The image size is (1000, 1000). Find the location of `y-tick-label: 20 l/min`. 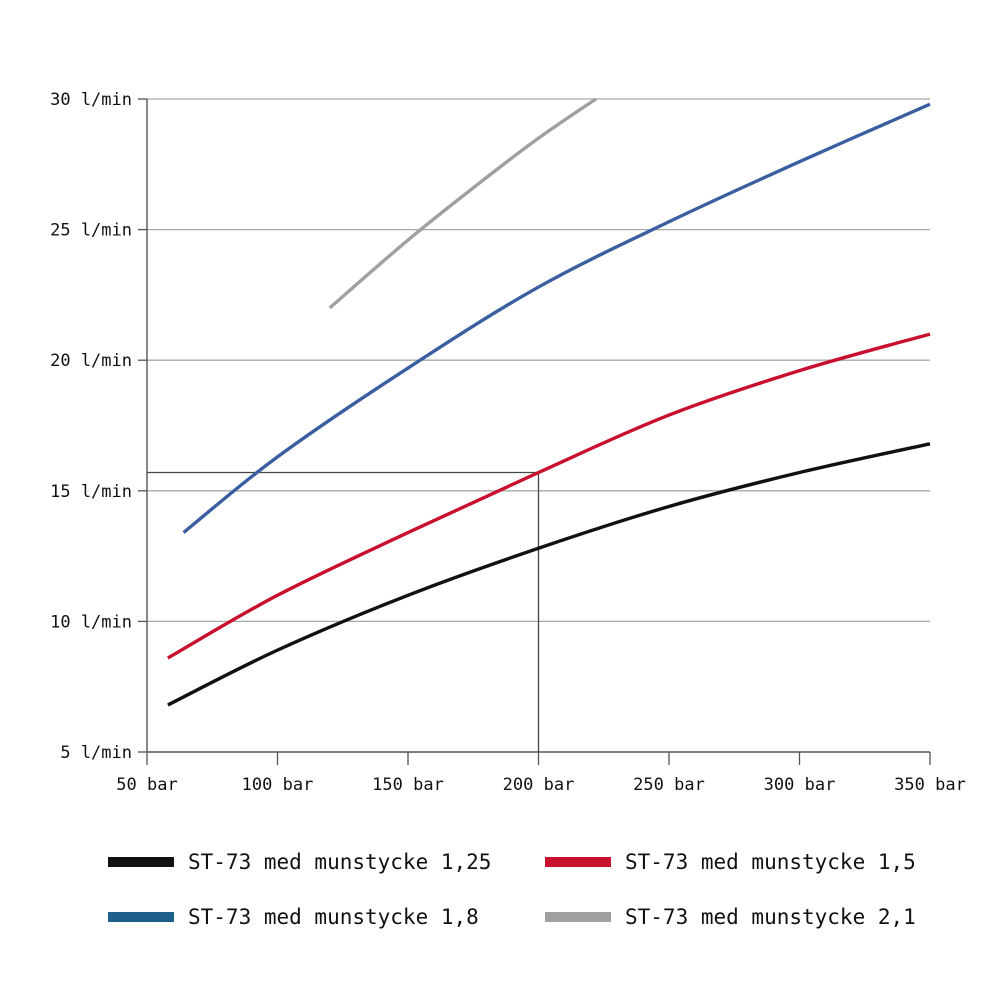

y-tick-label: 20 l/min is located at coordinates (91, 361).